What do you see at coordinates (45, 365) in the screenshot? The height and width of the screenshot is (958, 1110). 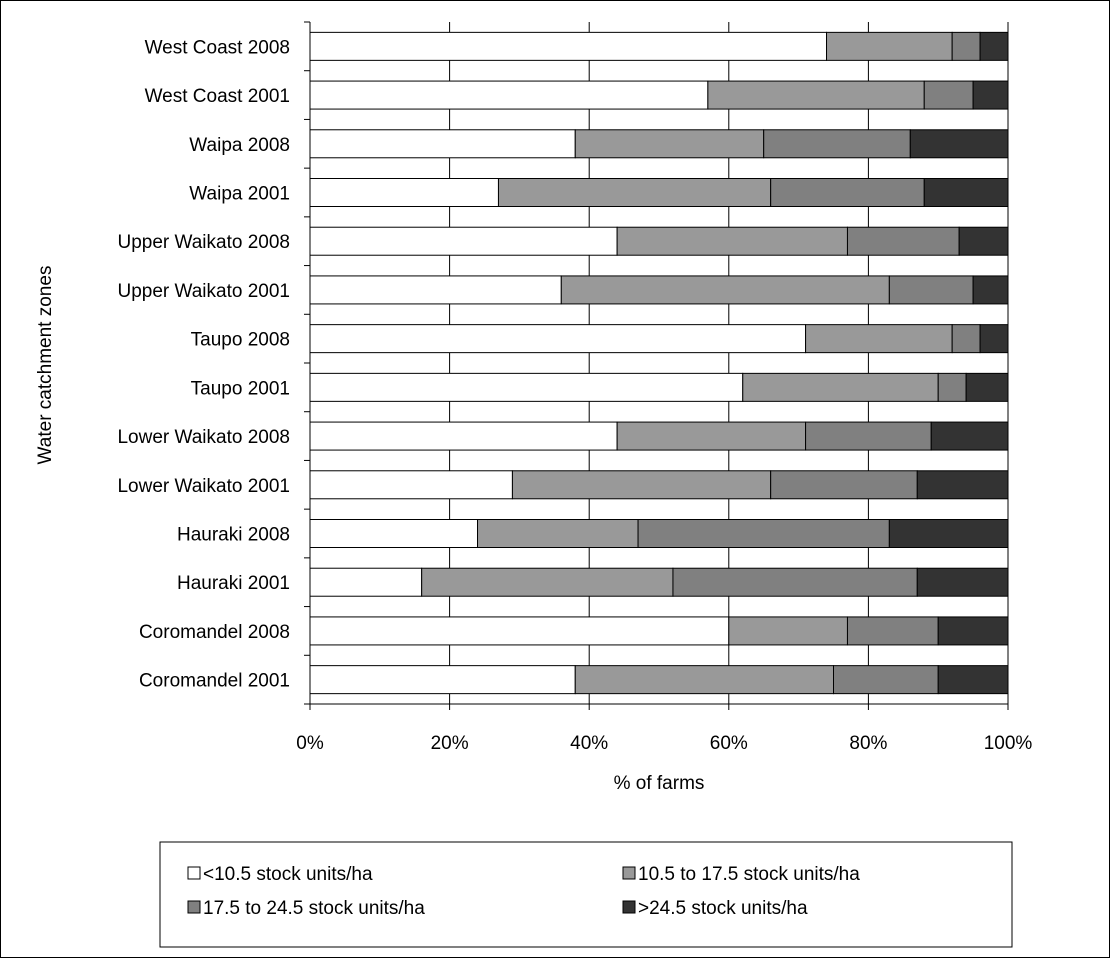 I see `y-axis-title: Water catchment zones` at bounding box center [45, 365].